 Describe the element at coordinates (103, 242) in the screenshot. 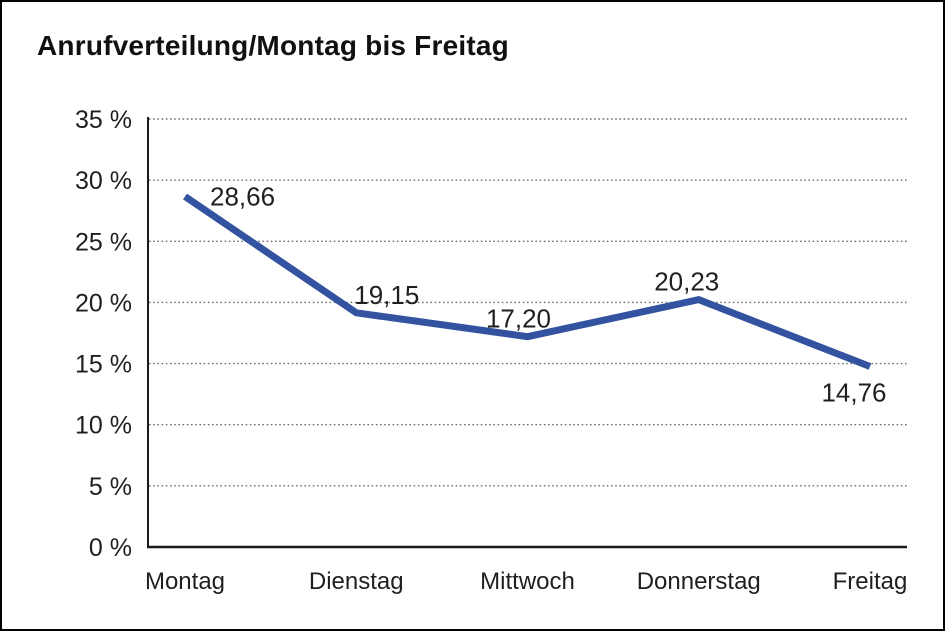

I see `y-axis-tick-label: 25 %` at that location.